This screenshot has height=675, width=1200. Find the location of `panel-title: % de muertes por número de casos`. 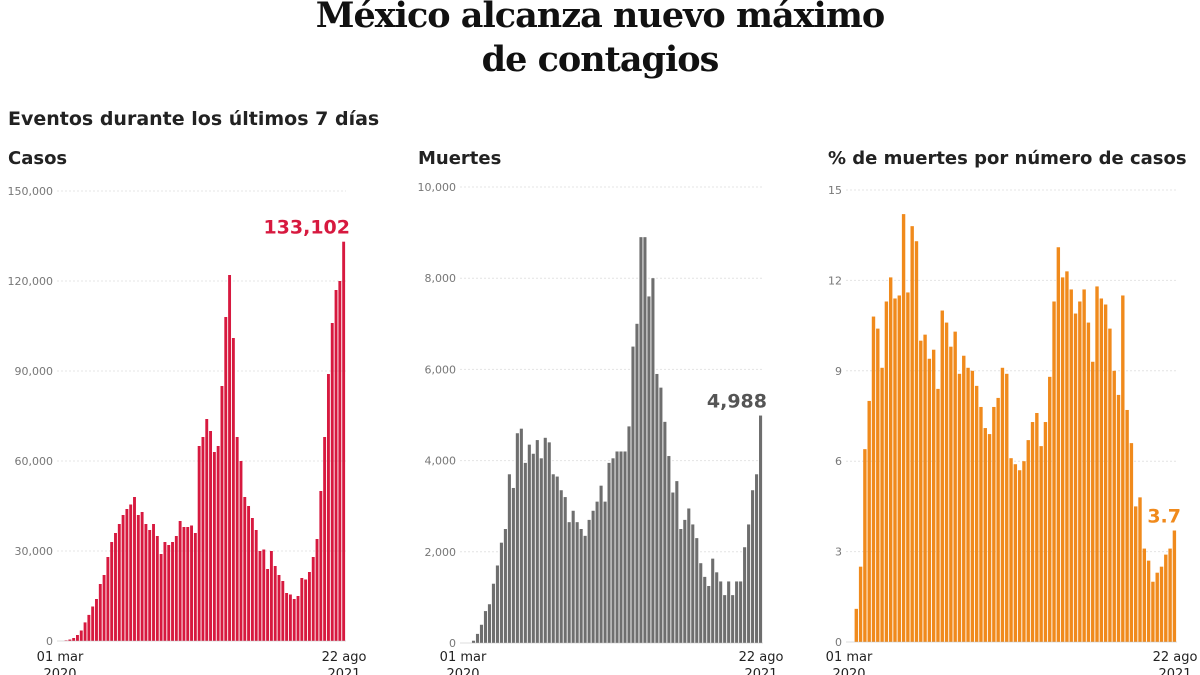

panel-title: % de muertes por número de casos is located at coordinates (1007, 158).